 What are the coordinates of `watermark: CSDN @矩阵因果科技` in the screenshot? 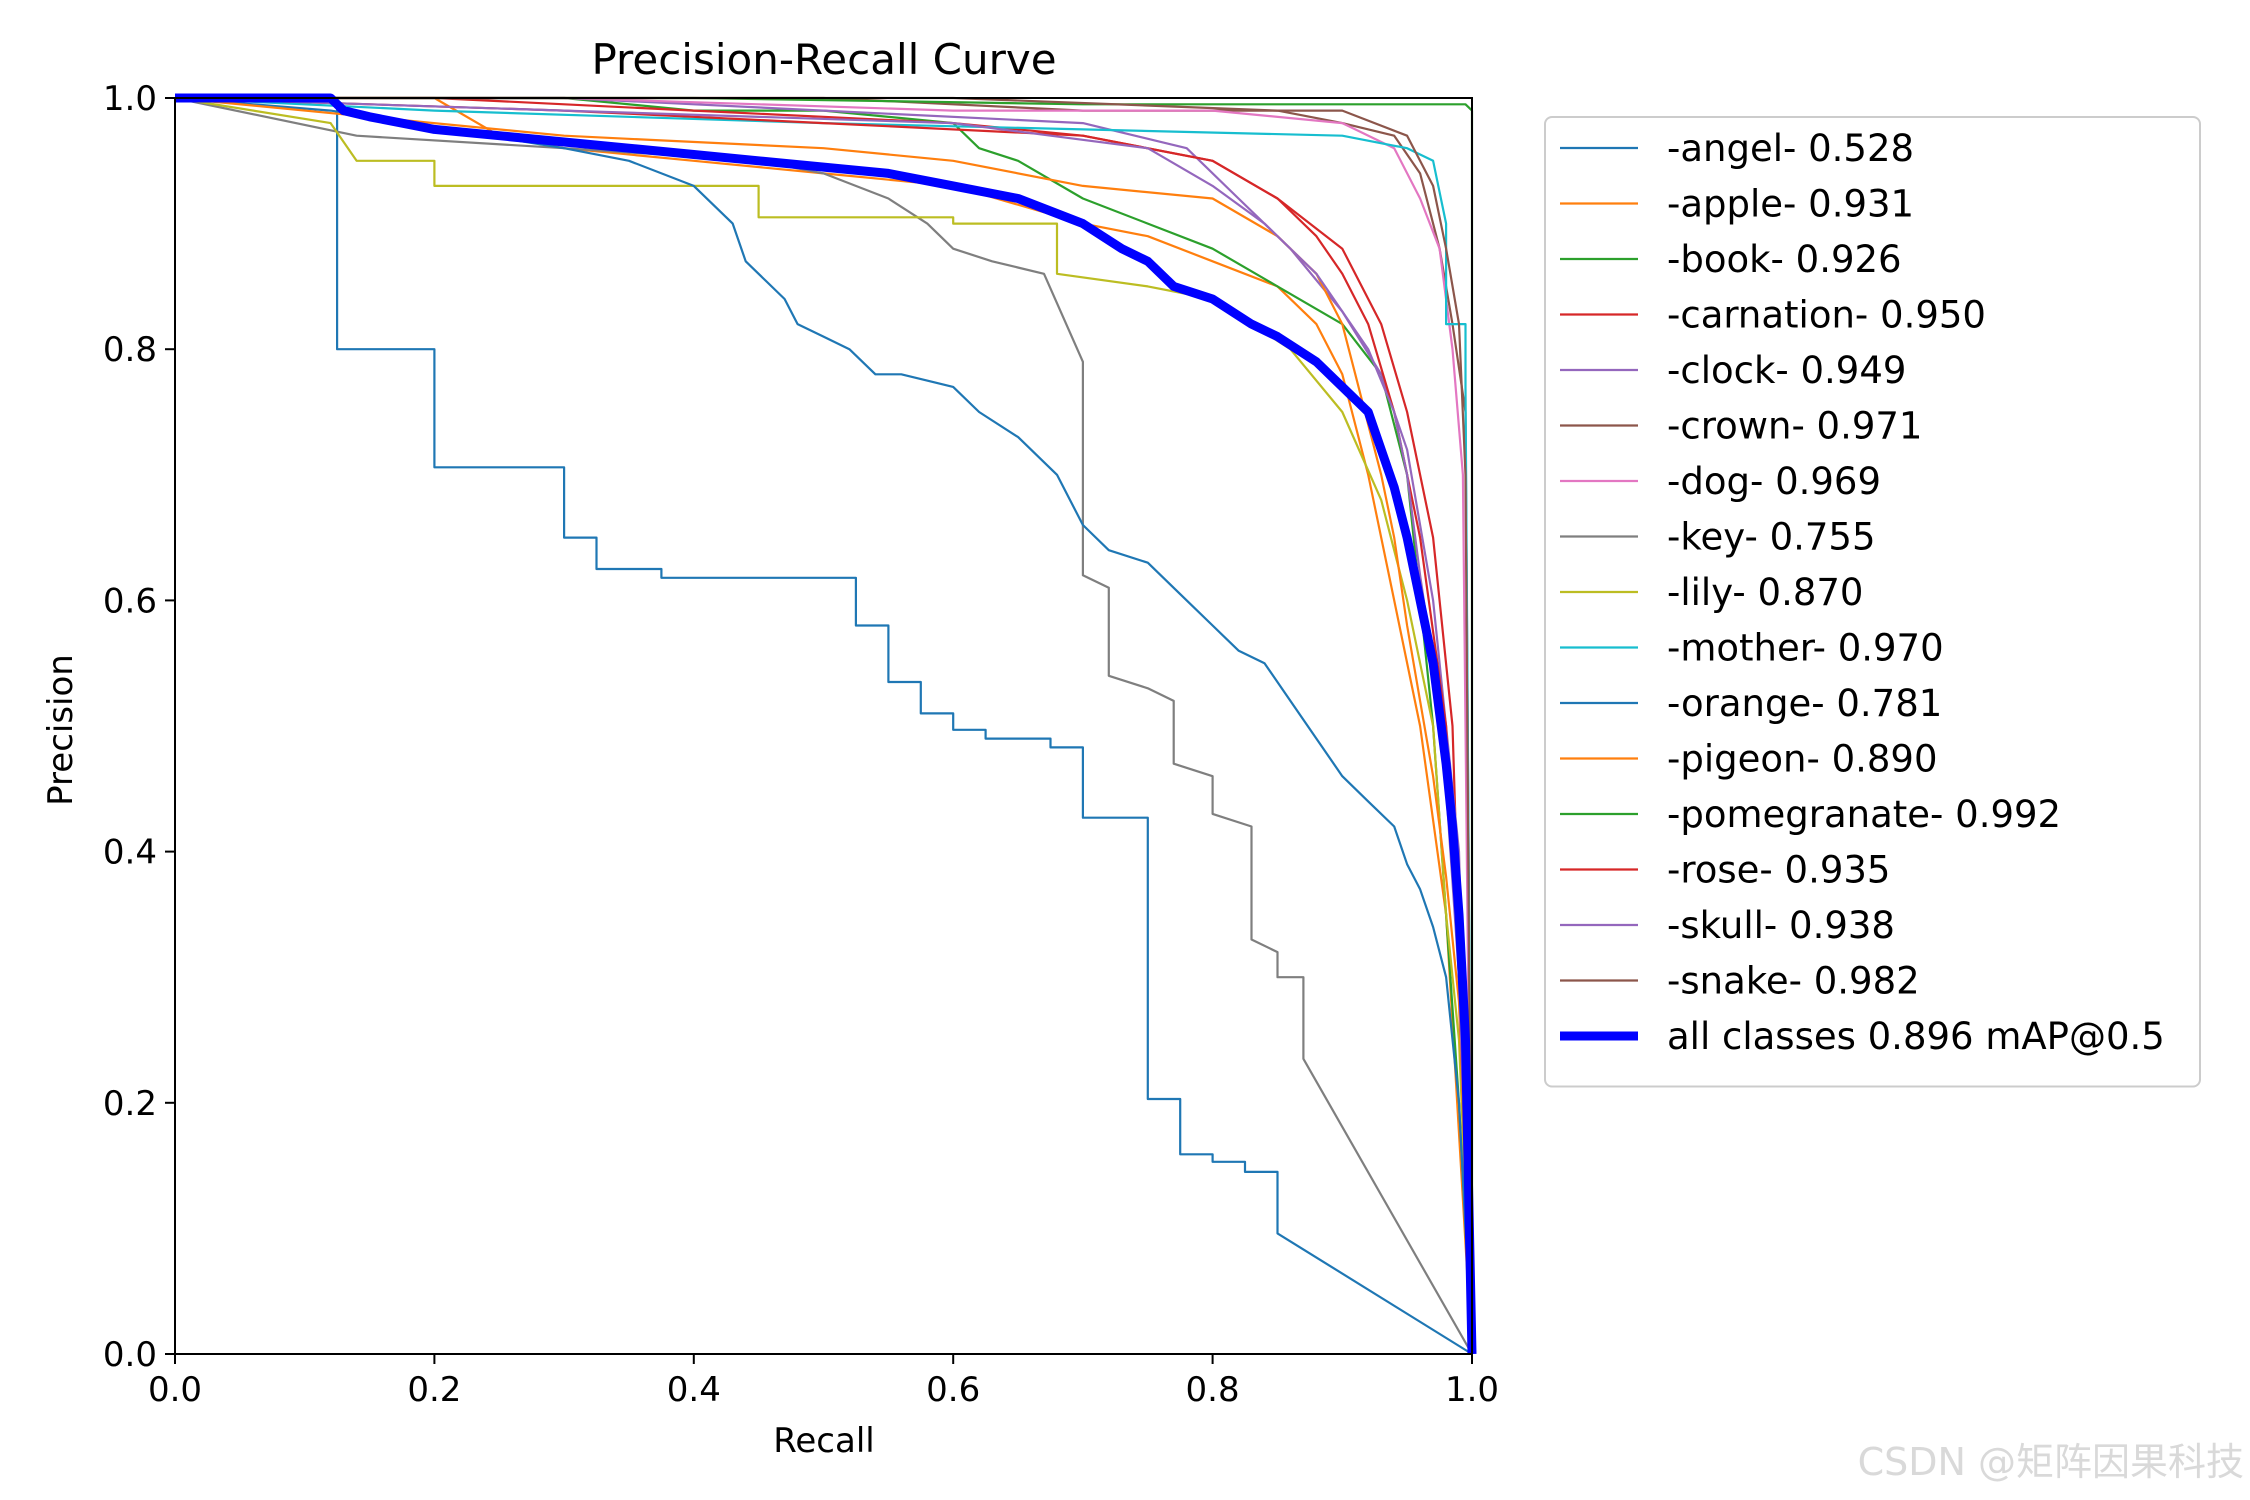 It's located at (2050, 1462).